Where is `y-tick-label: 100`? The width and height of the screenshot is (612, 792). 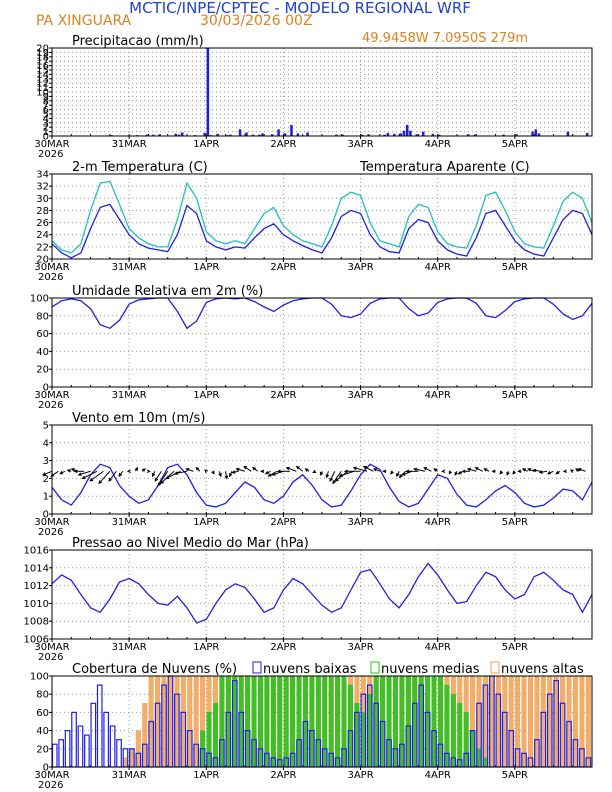 y-tick-label: 100 is located at coordinates (39, 299).